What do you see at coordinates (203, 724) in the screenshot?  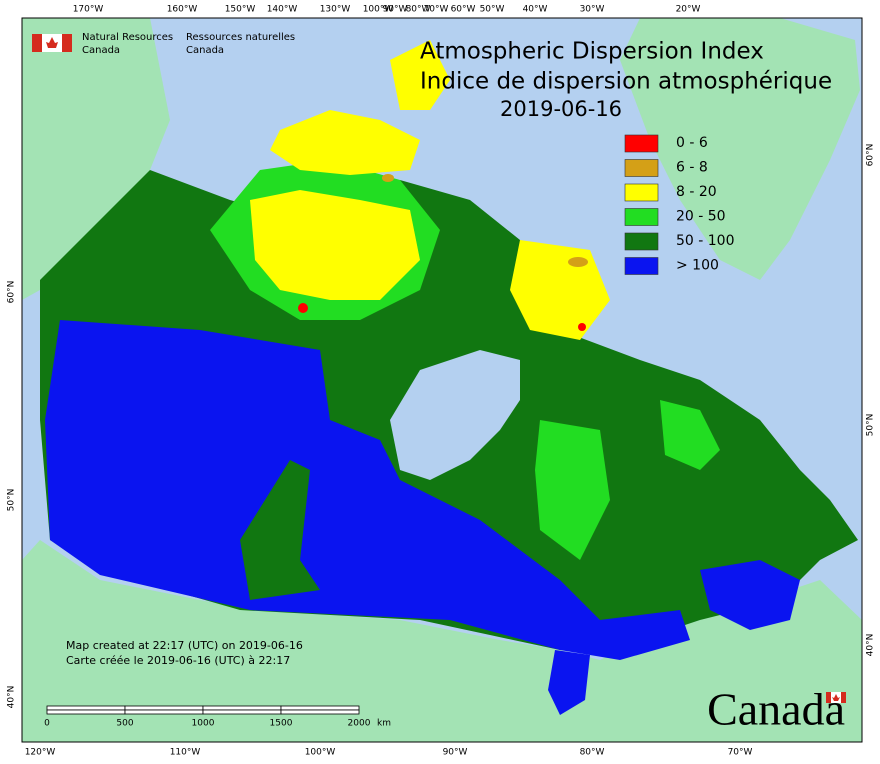 I see `scale-label: 1000` at bounding box center [203, 724].